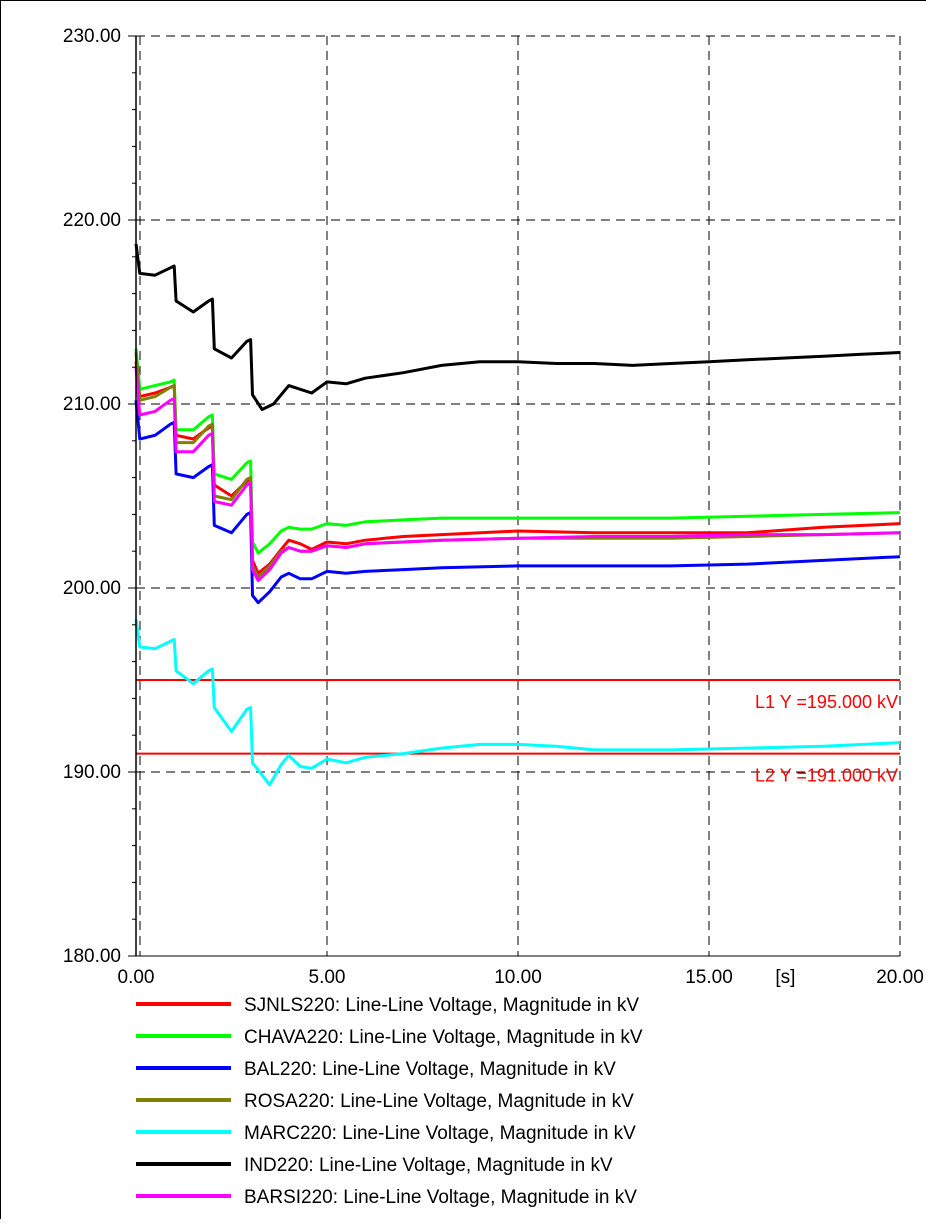 Image resolution: width=926 pixels, height=1225 pixels. What do you see at coordinates (92, 588) in the screenshot?
I see `y-tick-label: 200.00` at bounding box center [92, 588].